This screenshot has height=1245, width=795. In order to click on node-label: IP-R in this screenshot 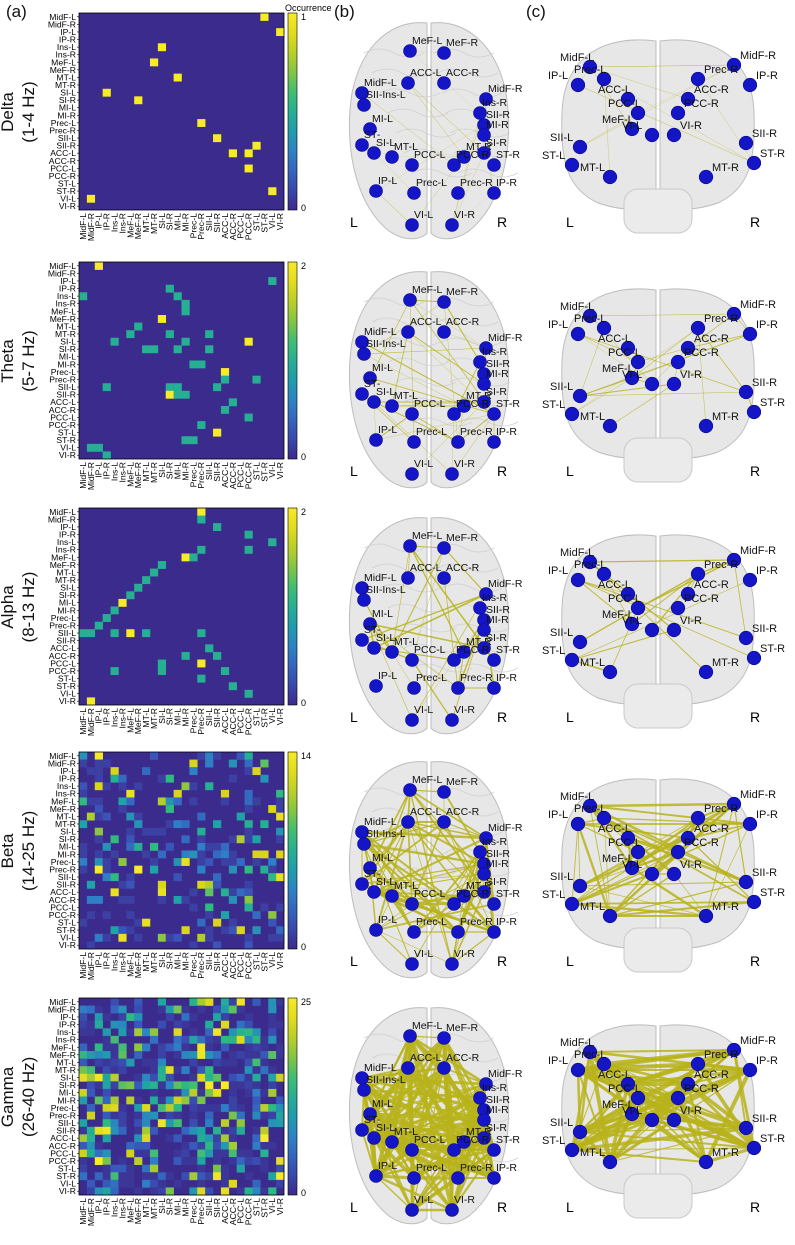, I will do `click(767, 76)`.